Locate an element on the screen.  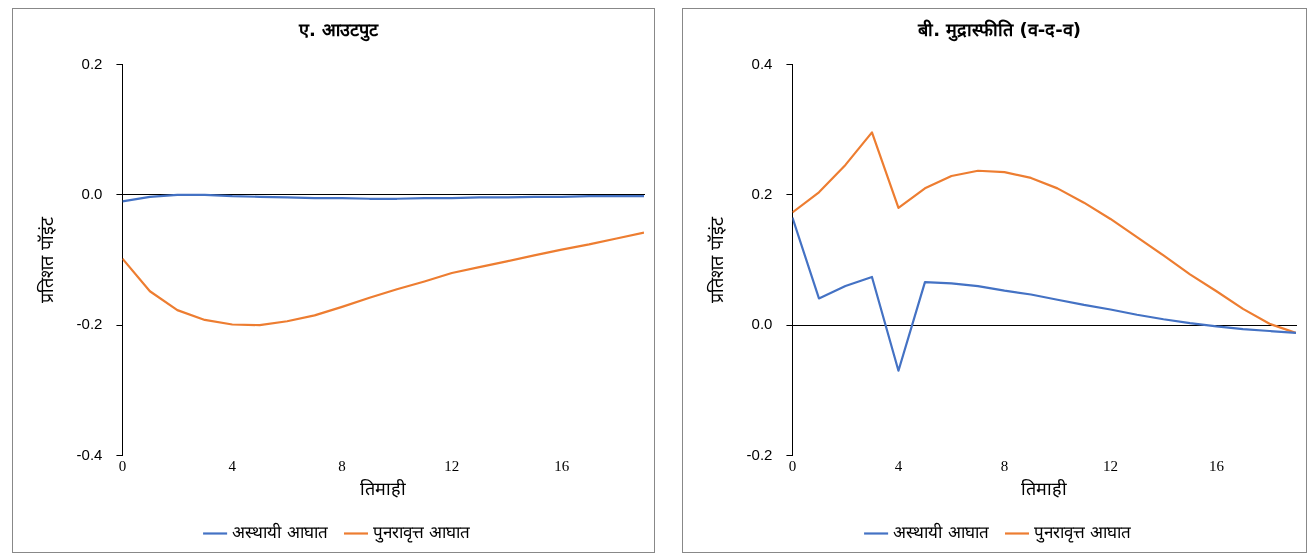
y-tick-label: -0.4 is located at coordinates (89, 454).